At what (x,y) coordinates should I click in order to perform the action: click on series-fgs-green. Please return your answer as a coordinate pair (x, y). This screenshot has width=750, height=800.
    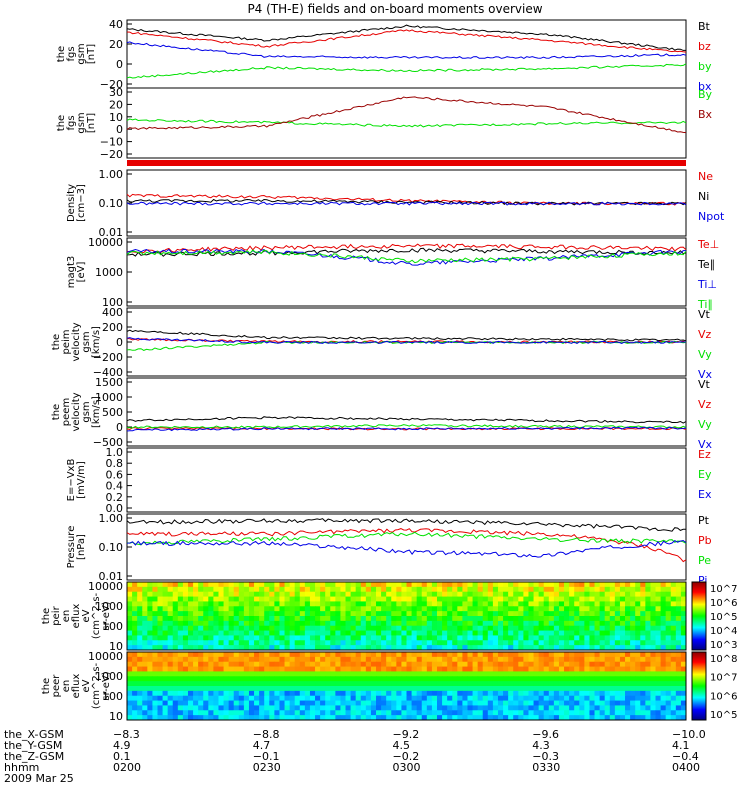
    Looking at the image, I should click on (406, 71).